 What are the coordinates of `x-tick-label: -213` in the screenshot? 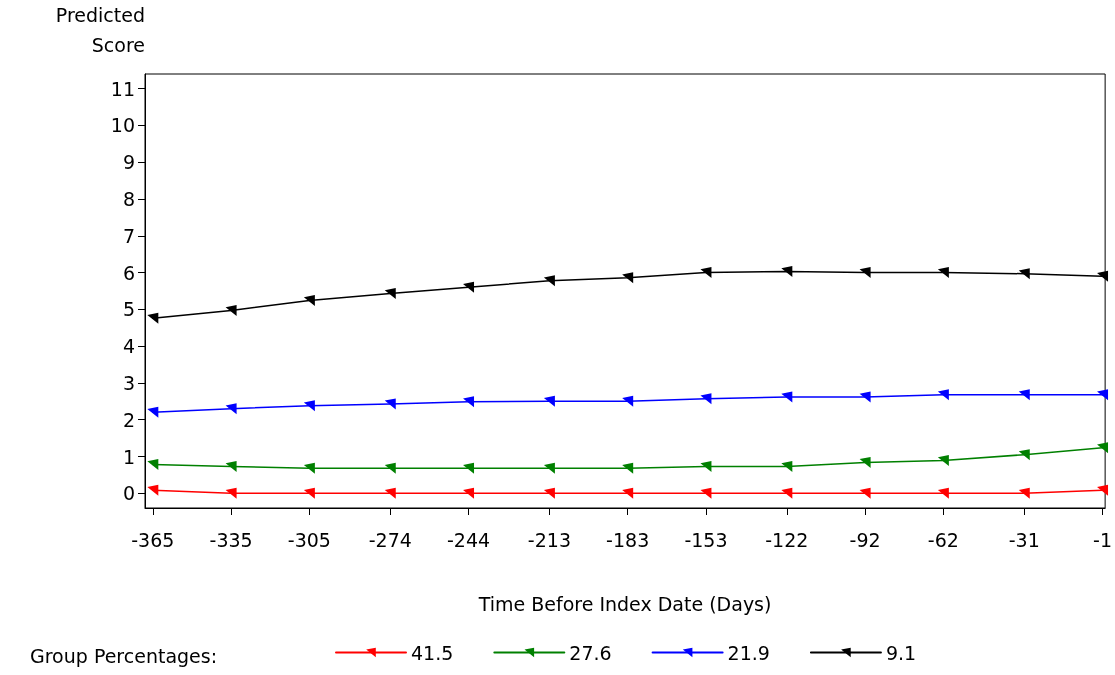 It's located at (549, 539).